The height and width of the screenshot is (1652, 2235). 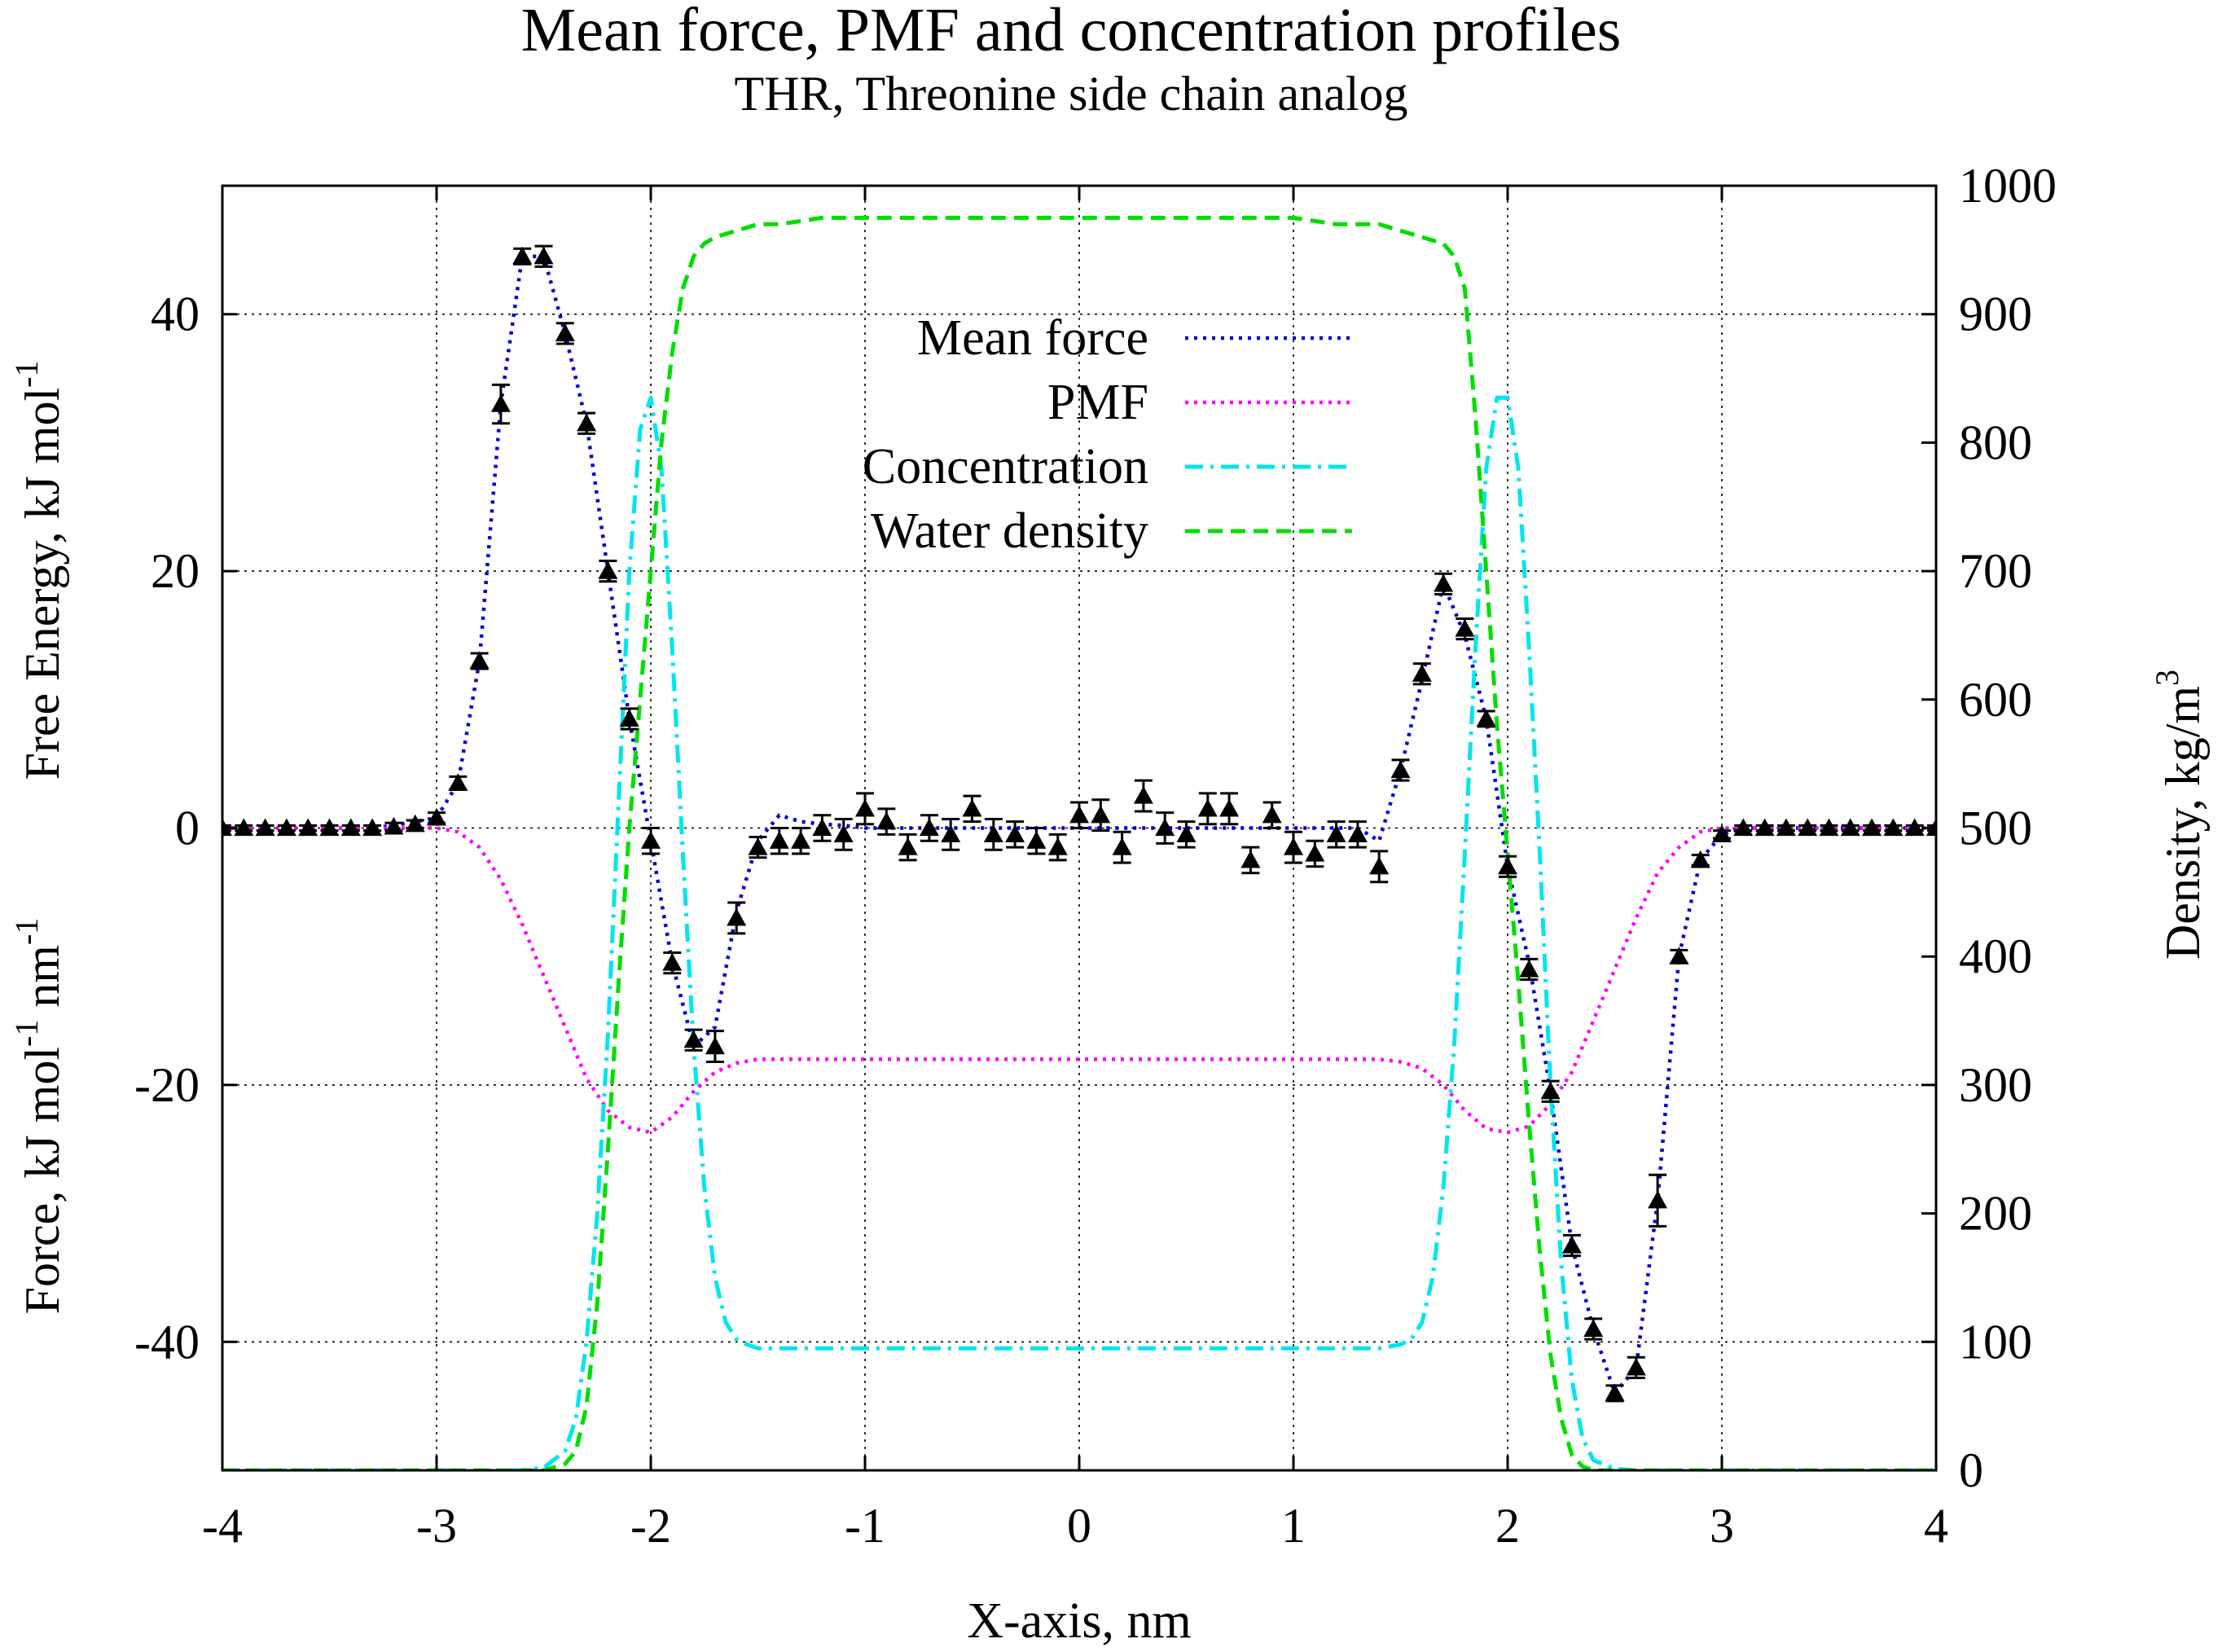 What do you see at coordinates (1293, 1526) in the screenshot?
I see `x-tick-label: 1` at bounding box center [1293, 1526].